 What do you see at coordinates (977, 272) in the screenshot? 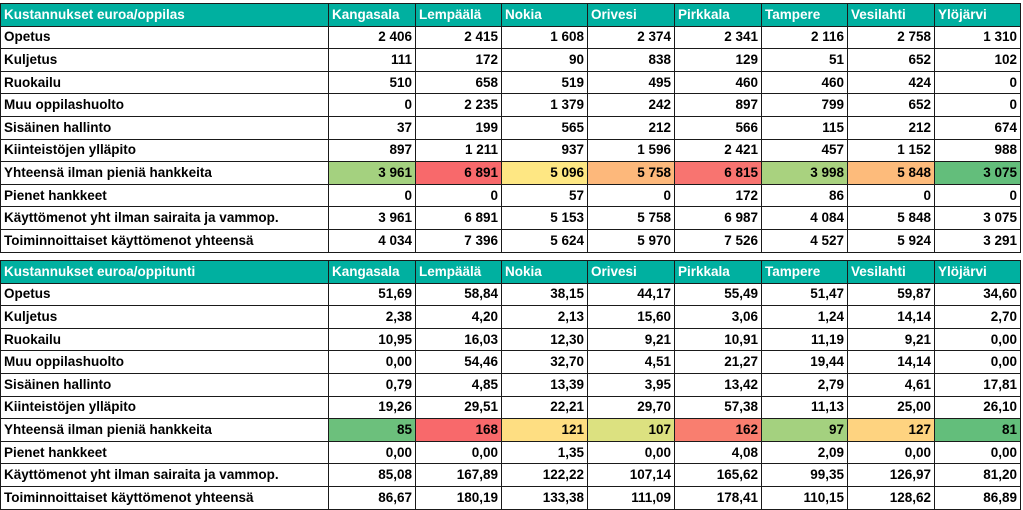
I see `column-header: Ylöjärvi` at bounding box center [977, 272].